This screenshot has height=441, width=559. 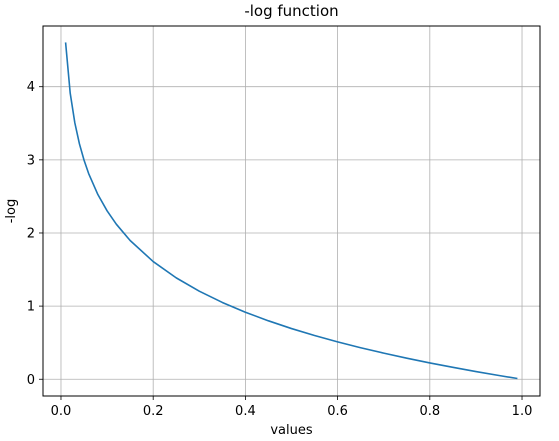 What do you see at coordinates (429, 411) in the screenshot?
I see `x-tick-label: 0.8` at bounding box center [429, 411].